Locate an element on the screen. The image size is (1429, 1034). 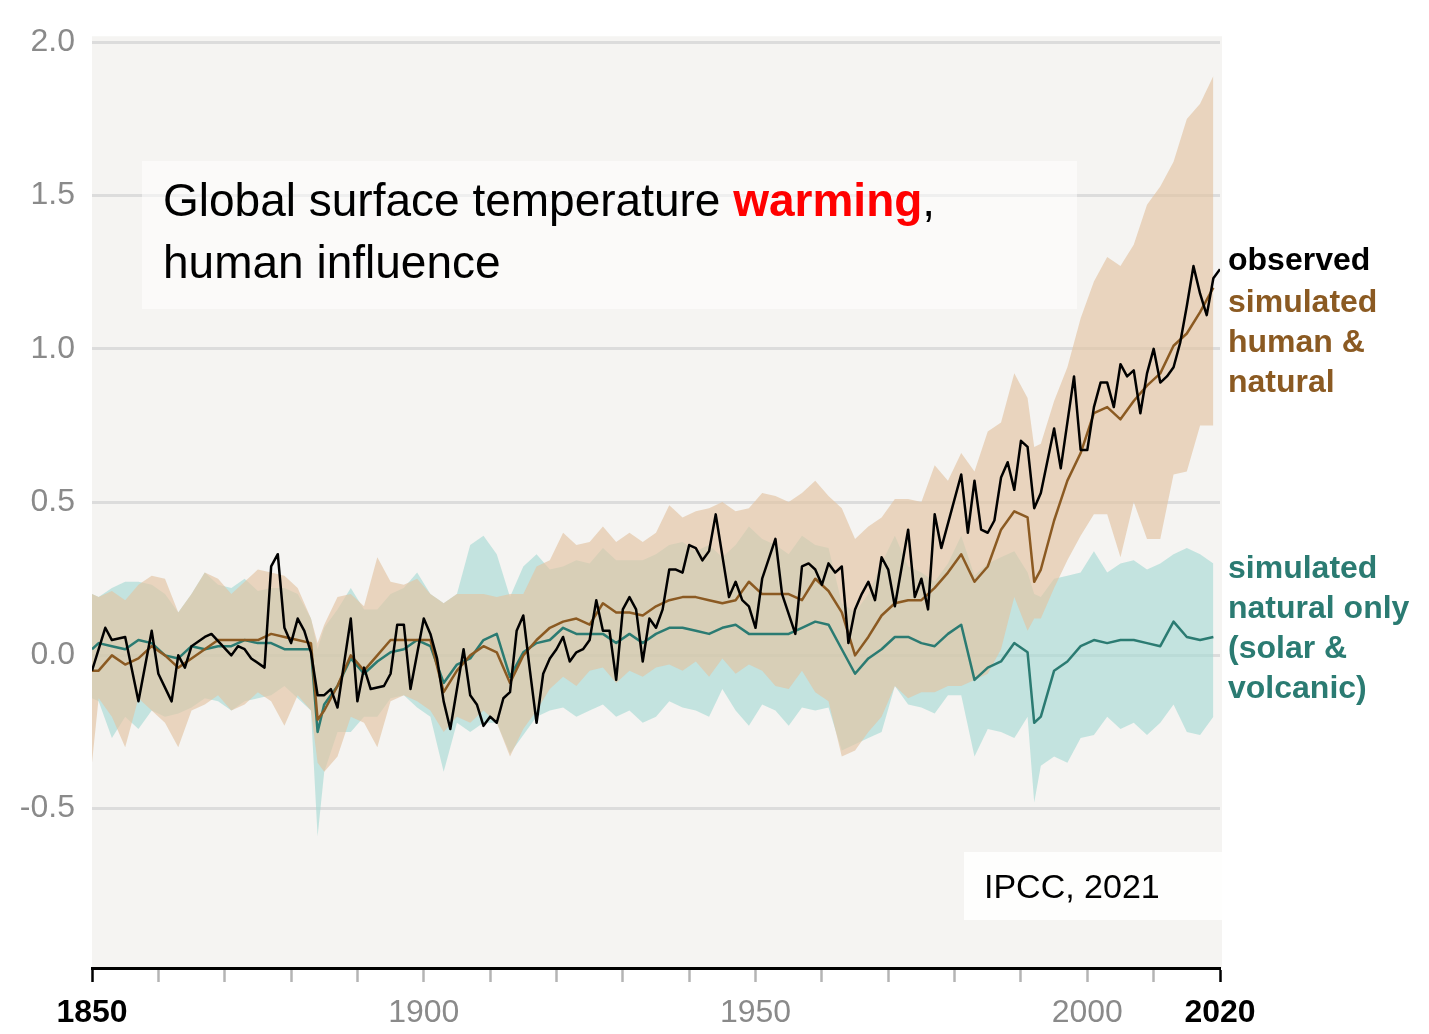
x-tick-label: 1850 is located at coordinates (92, 1011).